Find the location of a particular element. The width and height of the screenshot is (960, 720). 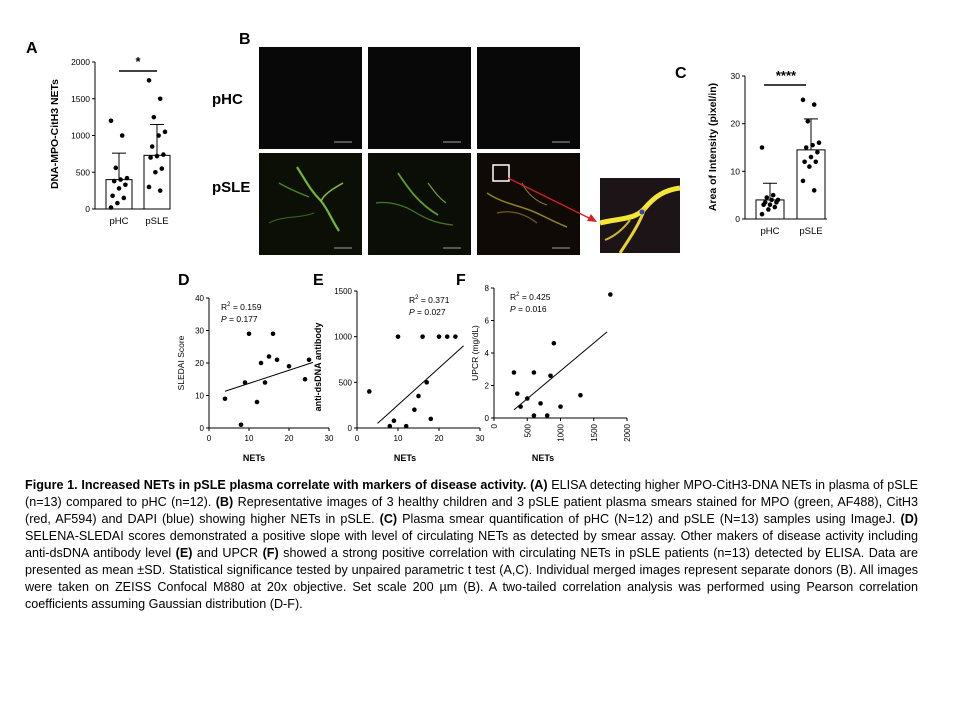

significance-marker: * is located at coordinates (138, 61).